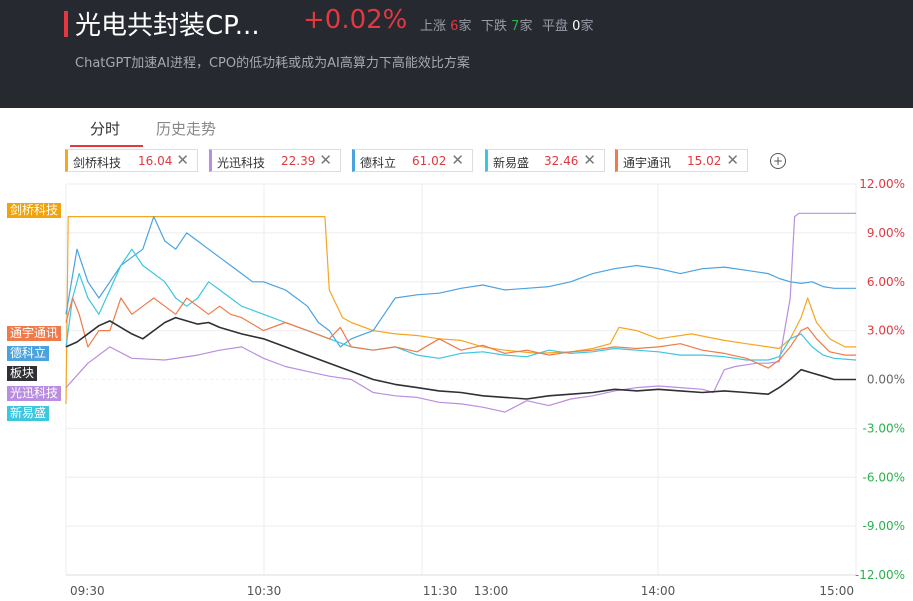  Describe the element at coordinates (241, 163) in the screenshot. I see `stock-chip-name: 光迅科技` at that location.